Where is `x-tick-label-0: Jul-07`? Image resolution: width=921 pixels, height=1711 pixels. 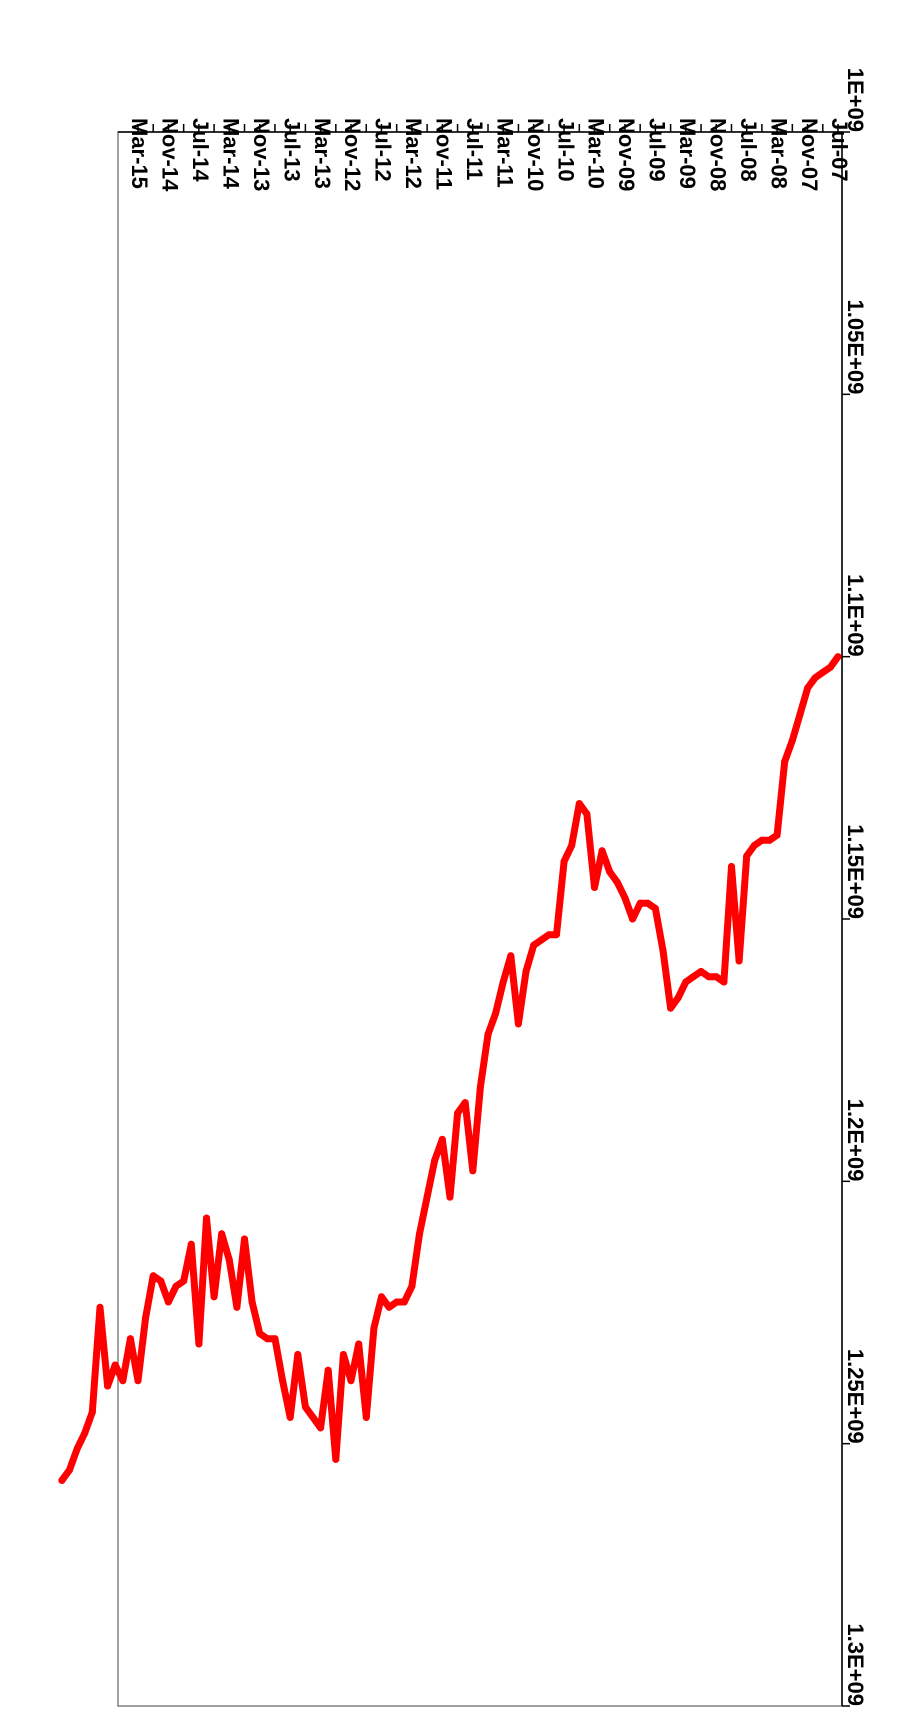 x-tick-label-0: Jul-07 is located at coordinates (839, 150).